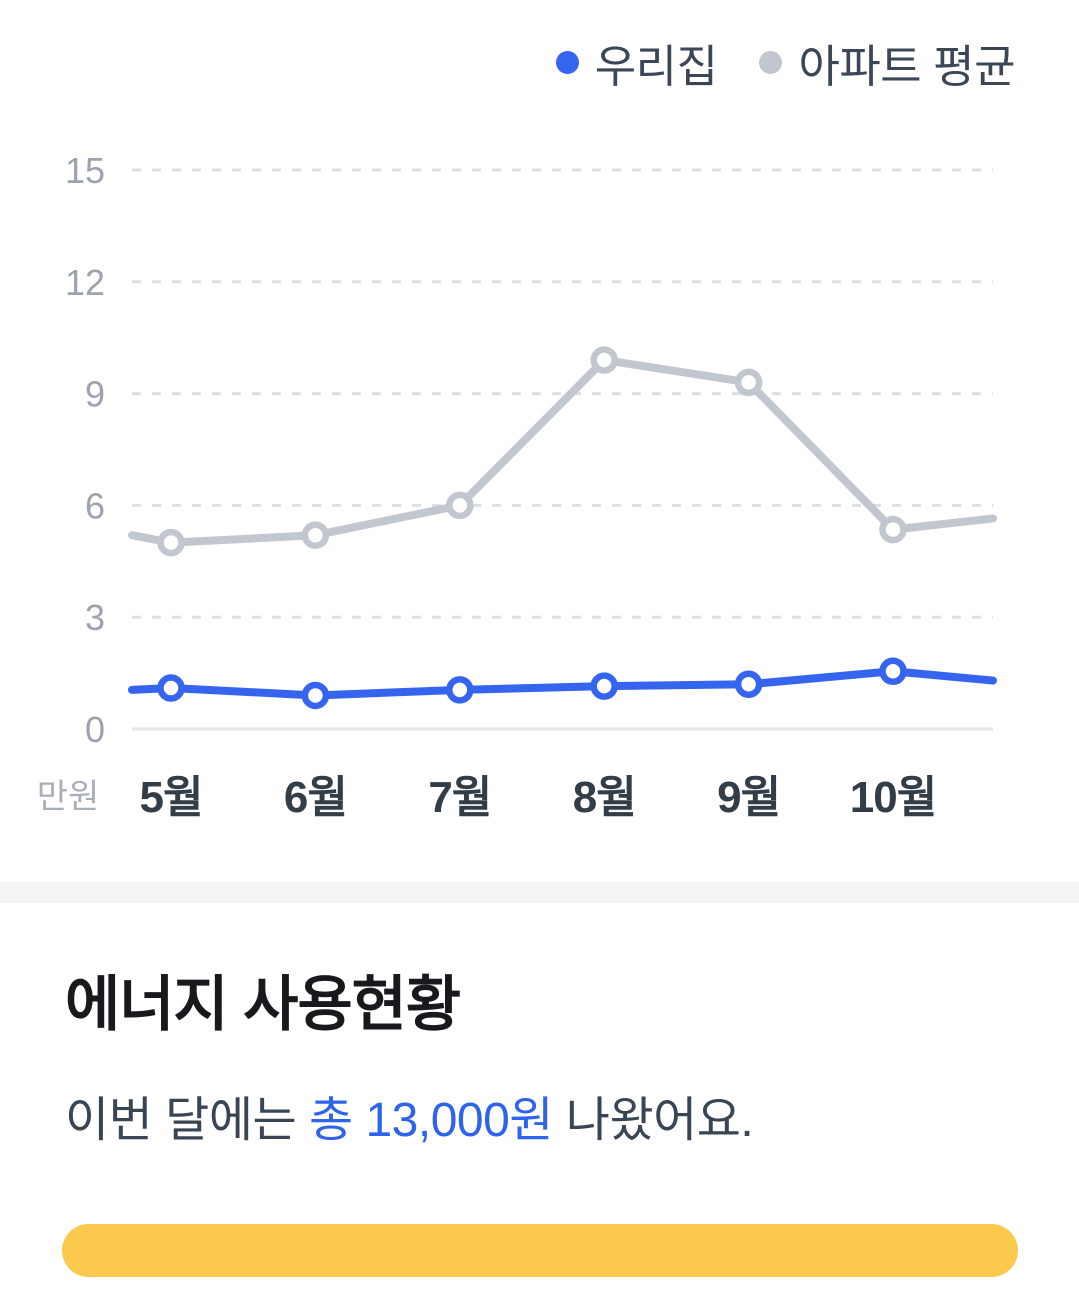 Image resolution: width=1079 pixels, height=1298 pixels. Describe the element at coordinates (604, 686) in the screenshot. I see `data-point-우리집-8월` at that location.